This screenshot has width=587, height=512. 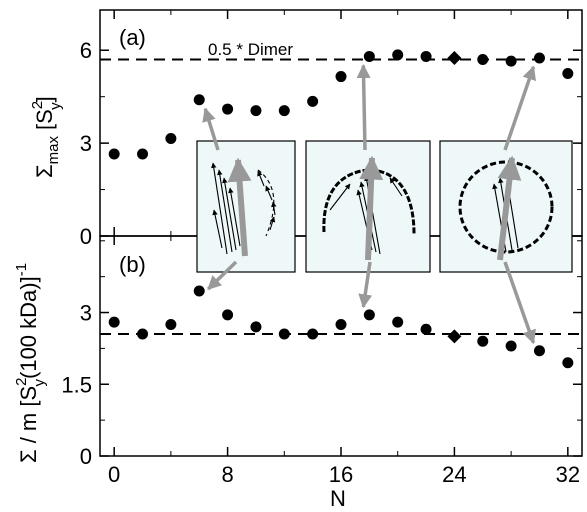 What do you see at coordinates (114, 474) in the screenshot?
I see `x-tick-label: 0` at bounding box center [114, 474].